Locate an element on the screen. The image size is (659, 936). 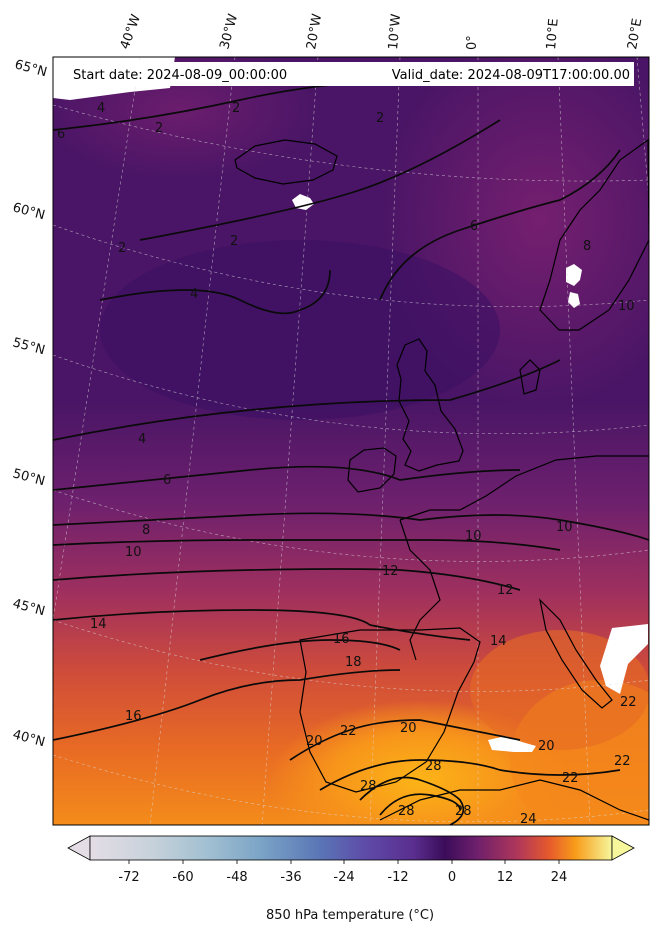
lat-label: 60°N is located at coordinates (29, 211).